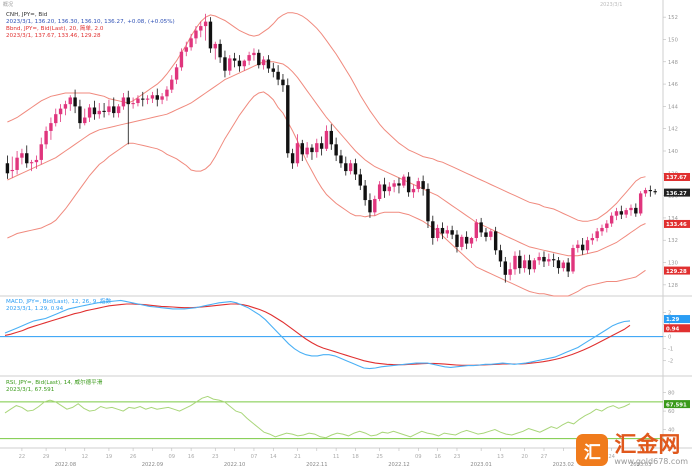 This screenshot has width=692, height=474. Describe the element at coordinates (592, 450) in the screenshot. I see `watermark-logo: 汇` at that location.